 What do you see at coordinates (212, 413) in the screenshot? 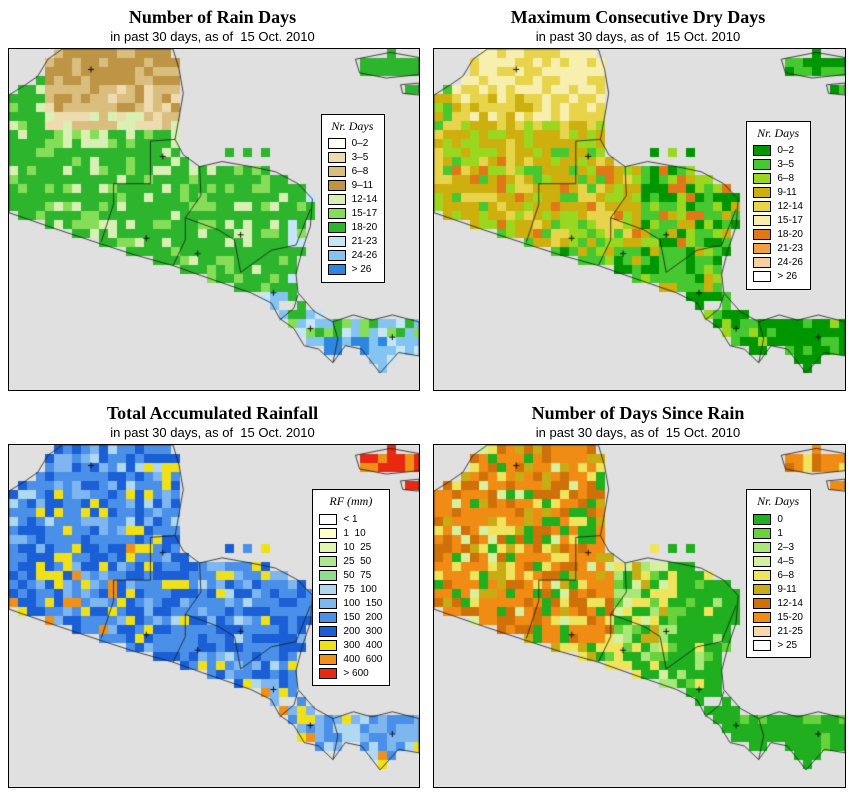
I see `panel-title: Total Accumulated Rainfall` at bounding box center [212, 413].